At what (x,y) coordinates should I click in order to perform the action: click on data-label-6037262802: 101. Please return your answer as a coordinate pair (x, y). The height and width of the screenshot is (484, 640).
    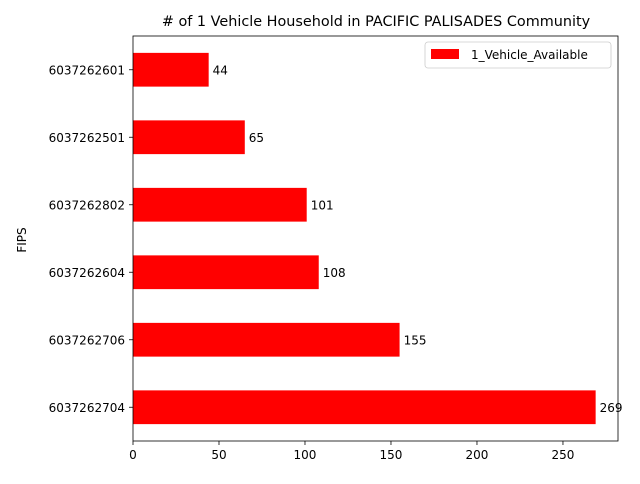
    Looking at the image, I should click on (322, 205).